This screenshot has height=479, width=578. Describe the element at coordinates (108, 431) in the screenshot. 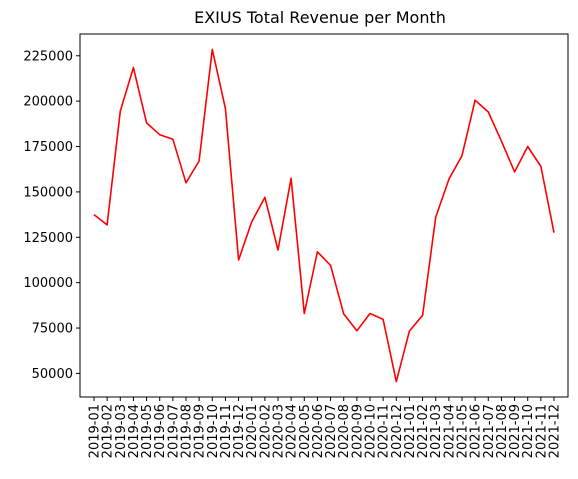

I see `x-tick-label: 2019-02` at that location.